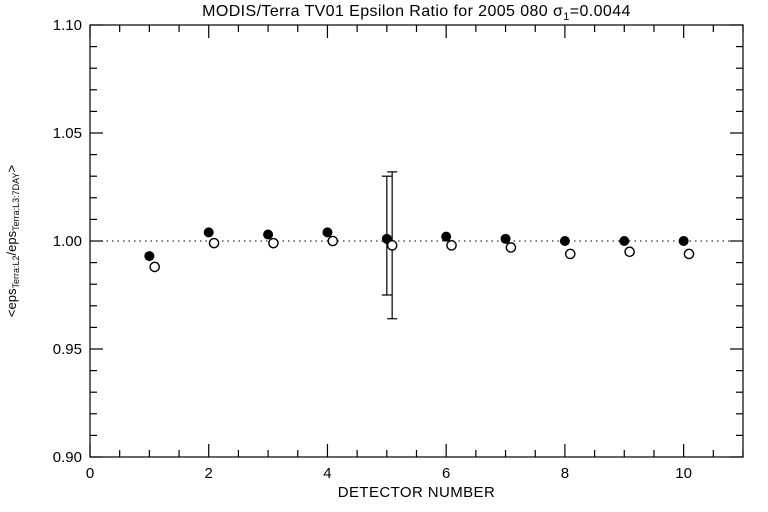  What do you see at coordinates (67, 457) in the screenshot?
I see `y-tick-label: 0.90` at bounding box center [67, 457].